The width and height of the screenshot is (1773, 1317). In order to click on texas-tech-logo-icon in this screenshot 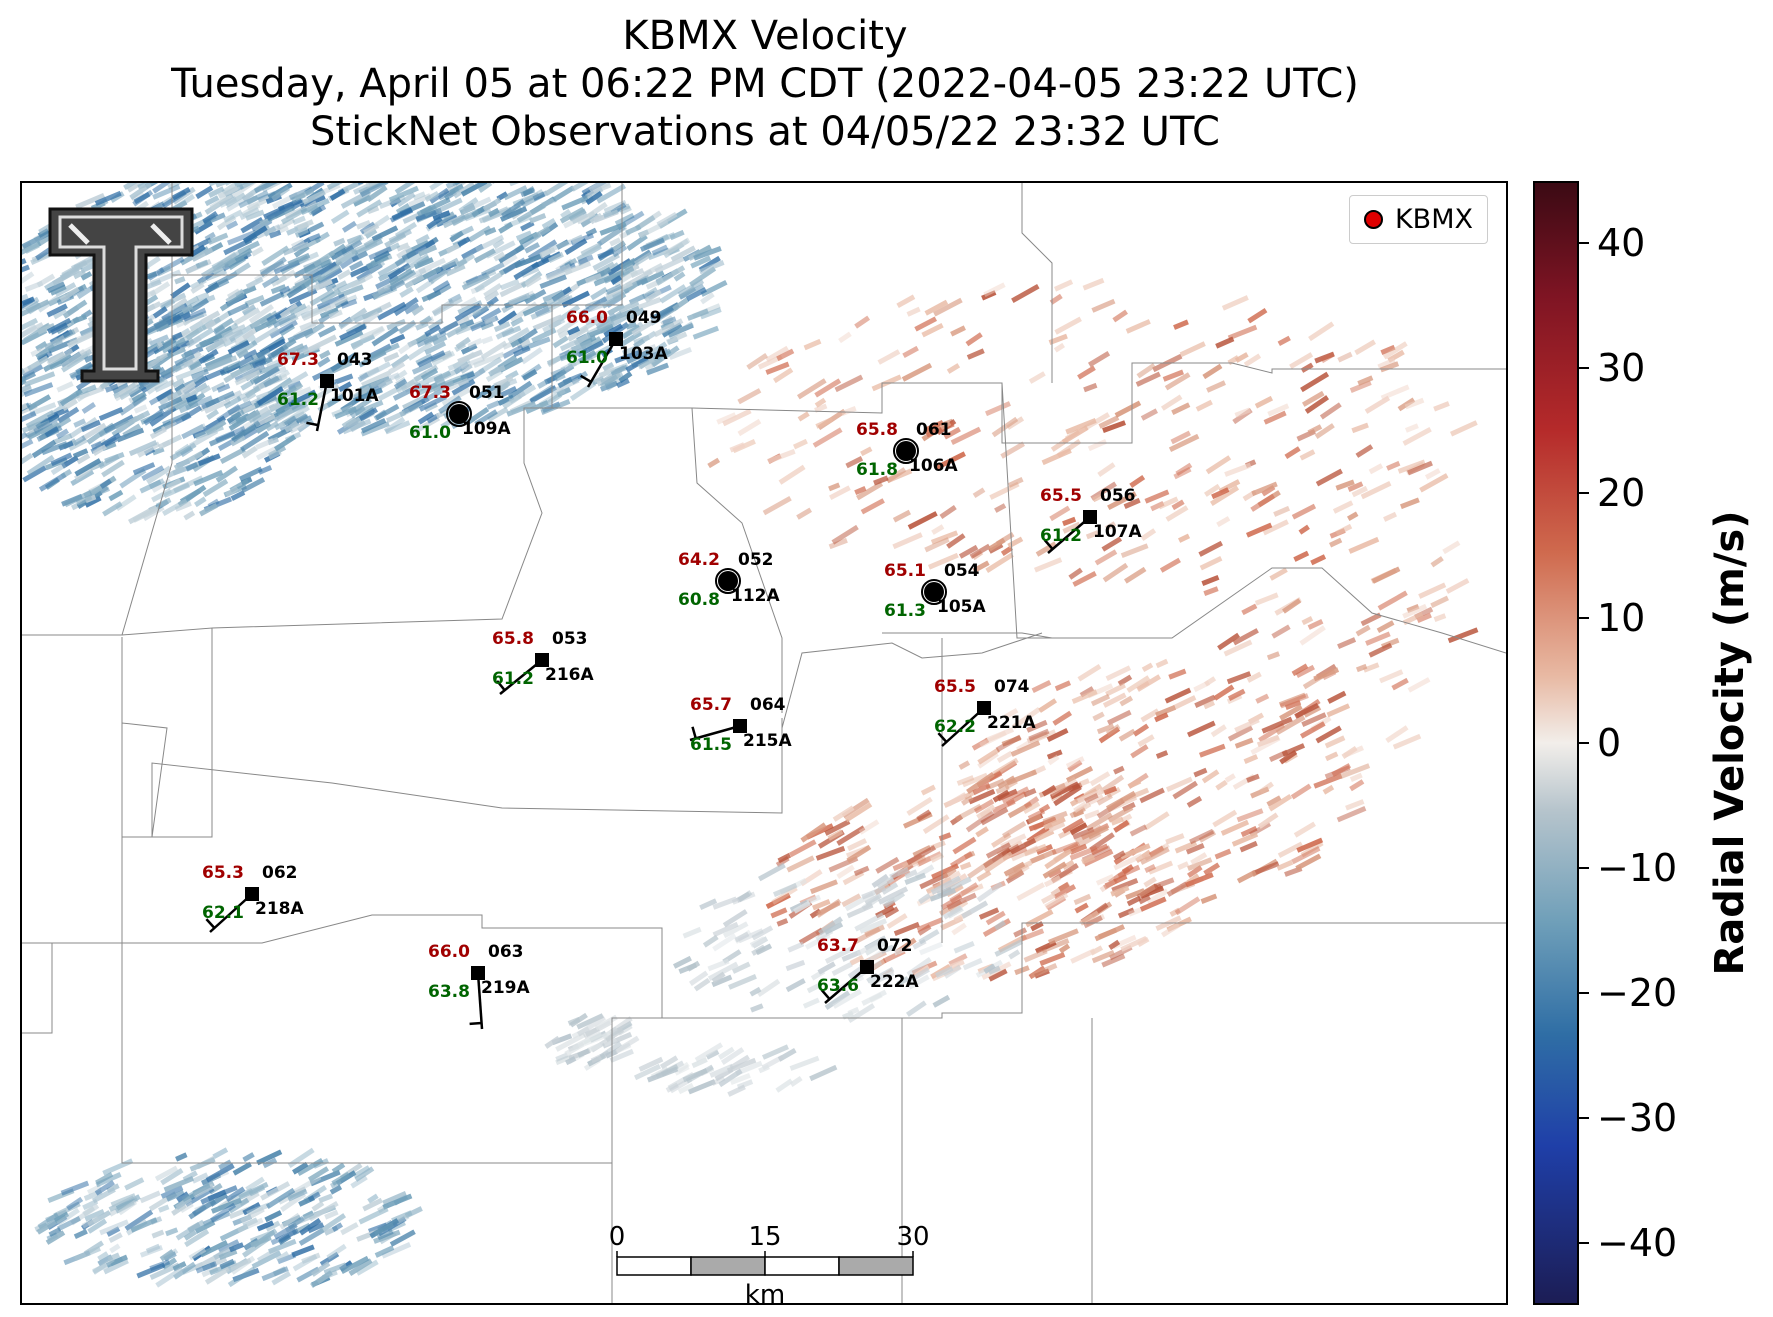, I will do `click(121, 295)`.